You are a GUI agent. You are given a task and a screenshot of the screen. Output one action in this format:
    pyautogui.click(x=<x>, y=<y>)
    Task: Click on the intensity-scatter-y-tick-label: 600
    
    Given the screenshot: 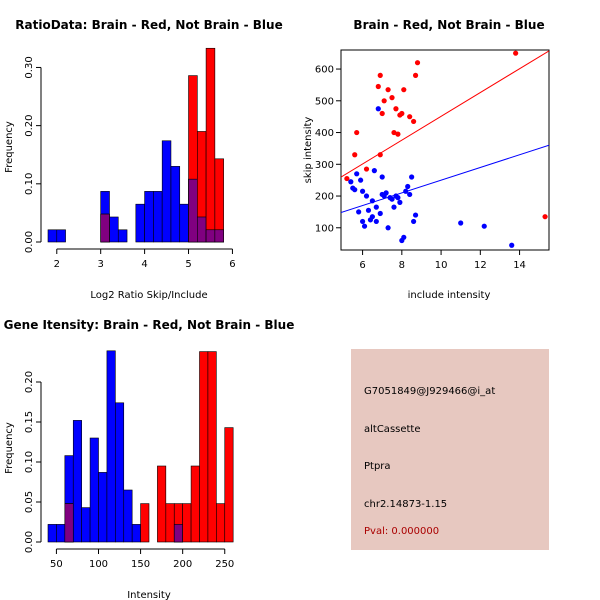 What is the action you would take?
    pyautogui.click(x=324, y=70)
    